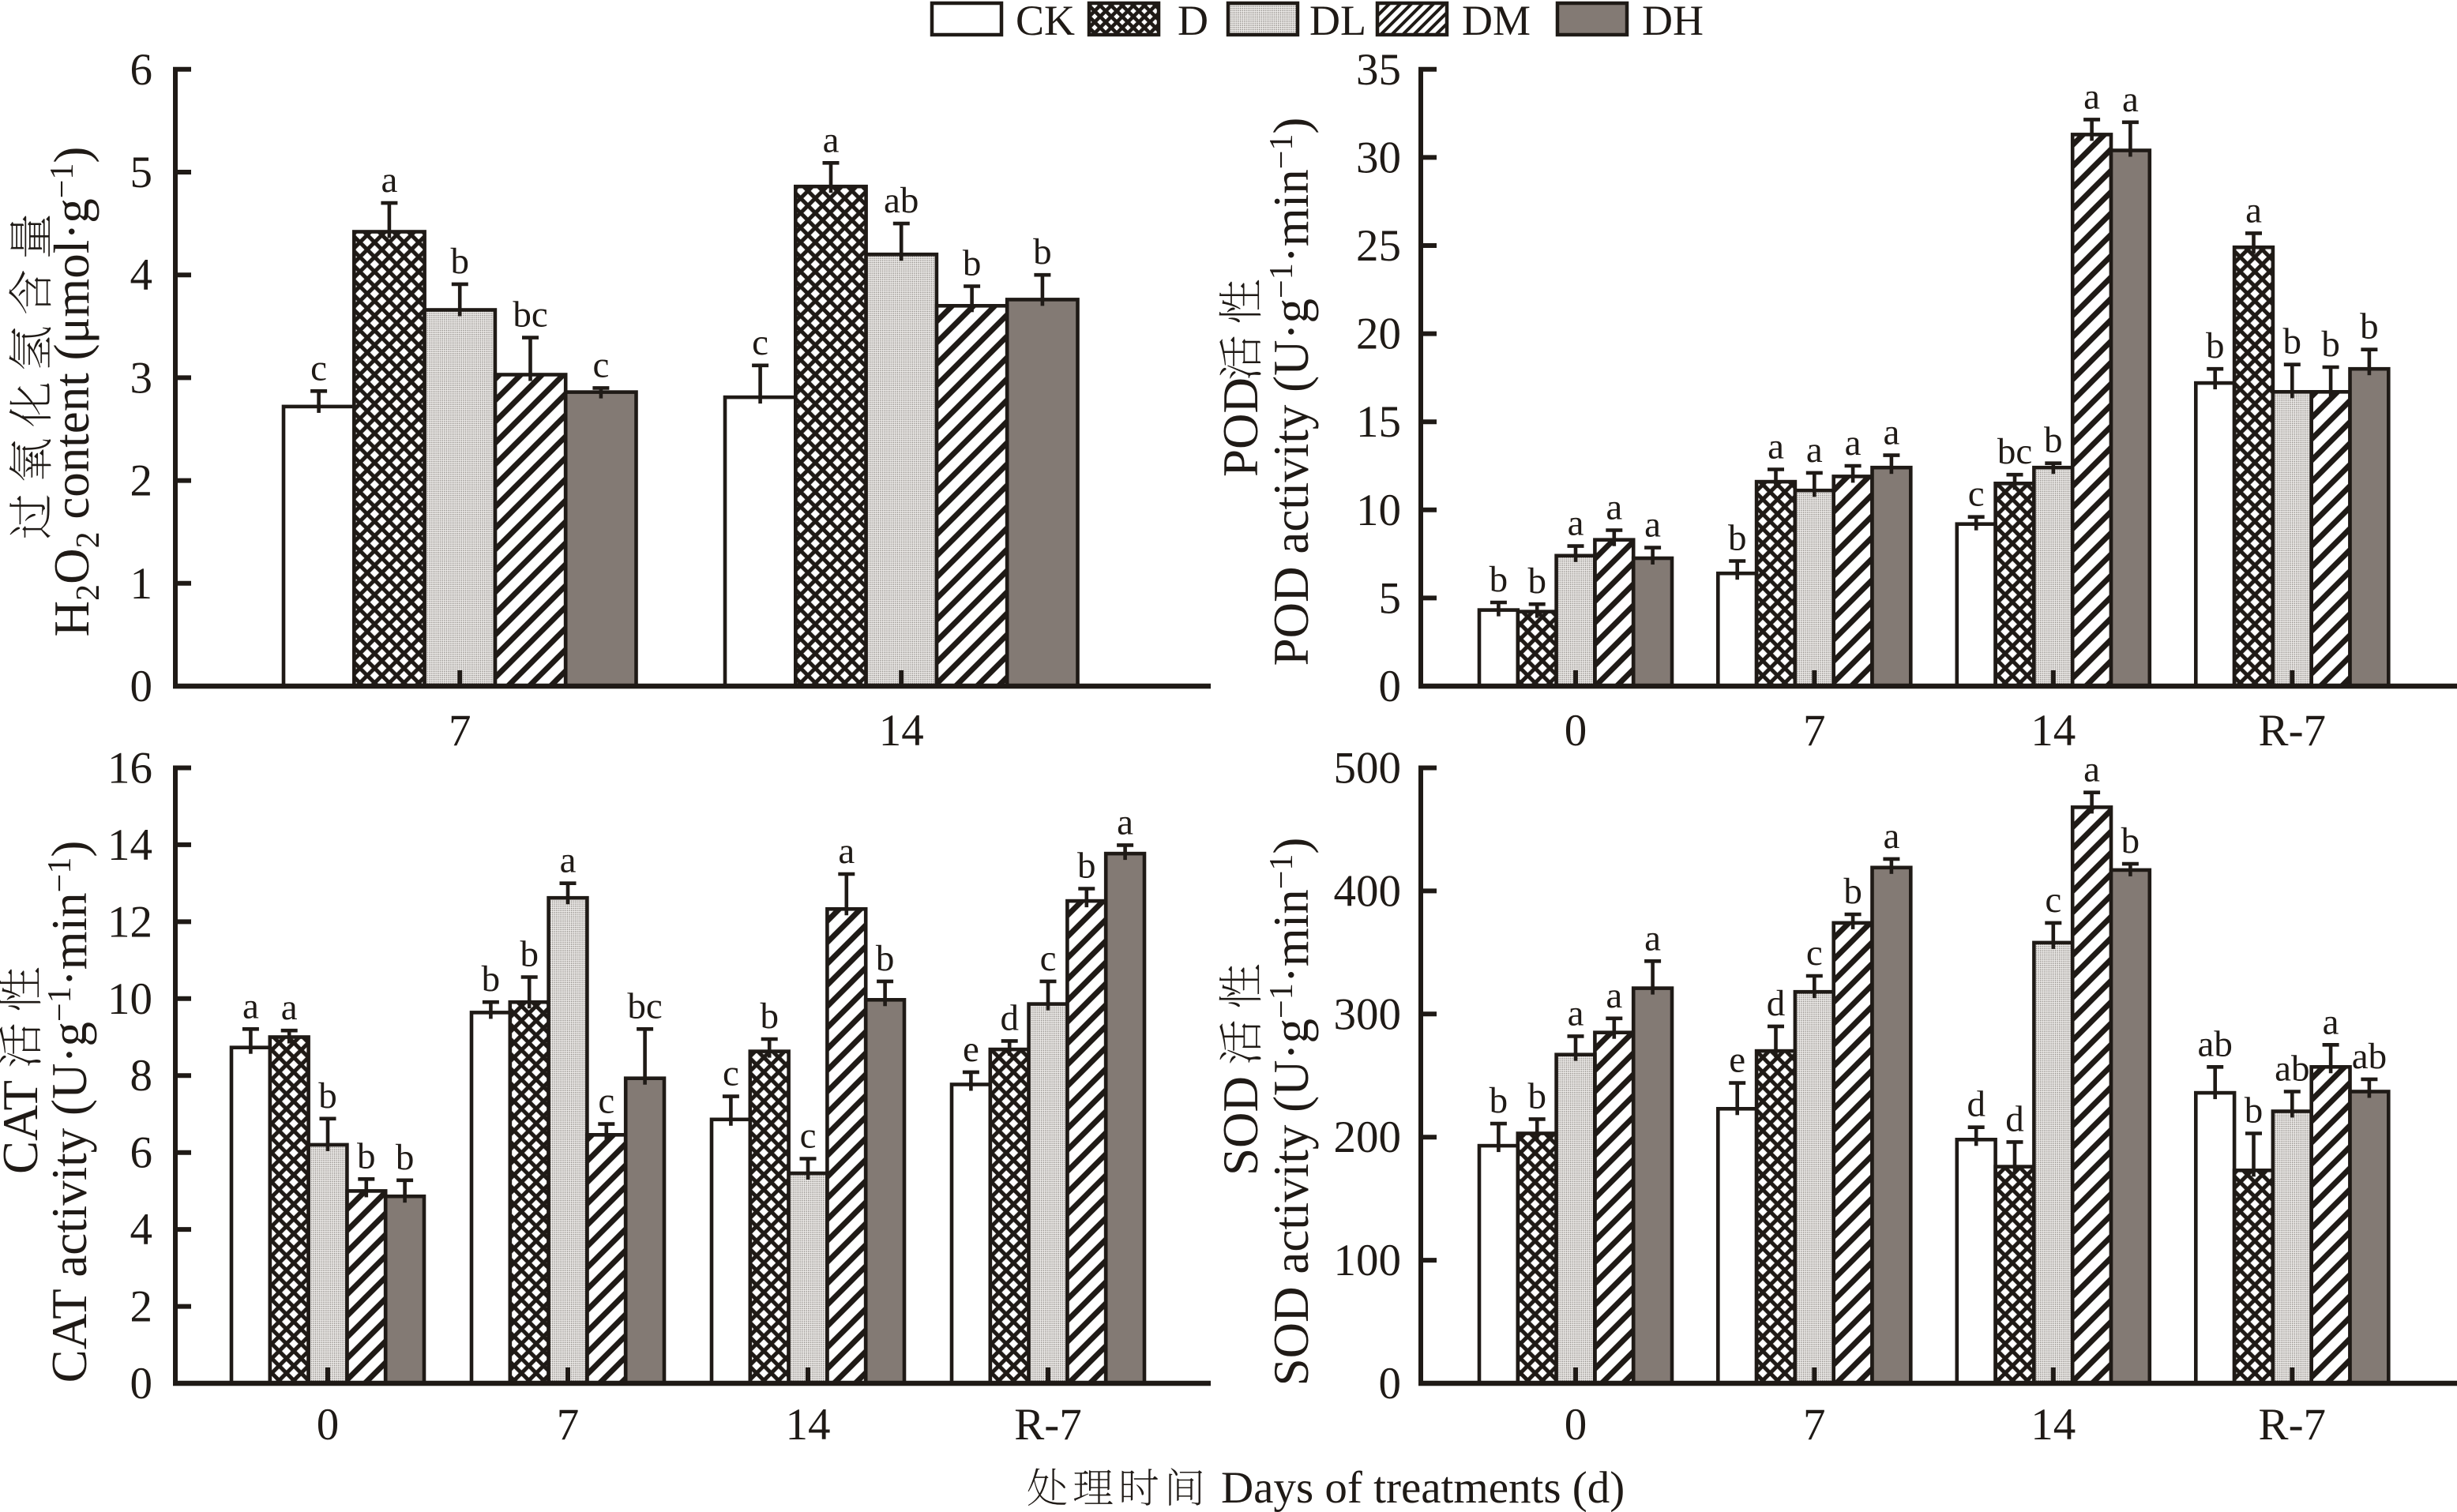 The height and width of the screenshot is (1512, 2457). I want to click on svg-text: 30, so click(1378, 157).